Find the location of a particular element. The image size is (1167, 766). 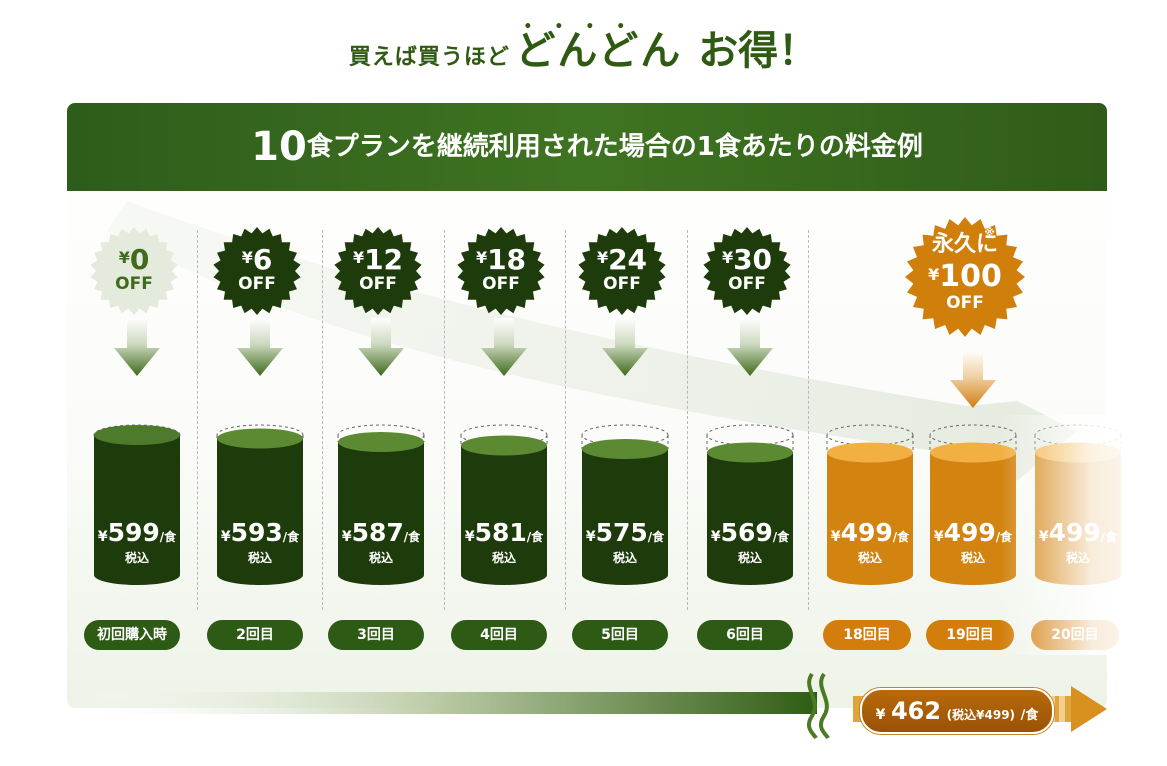

footnote-mark: ※ is located at coordinates (989, 232).